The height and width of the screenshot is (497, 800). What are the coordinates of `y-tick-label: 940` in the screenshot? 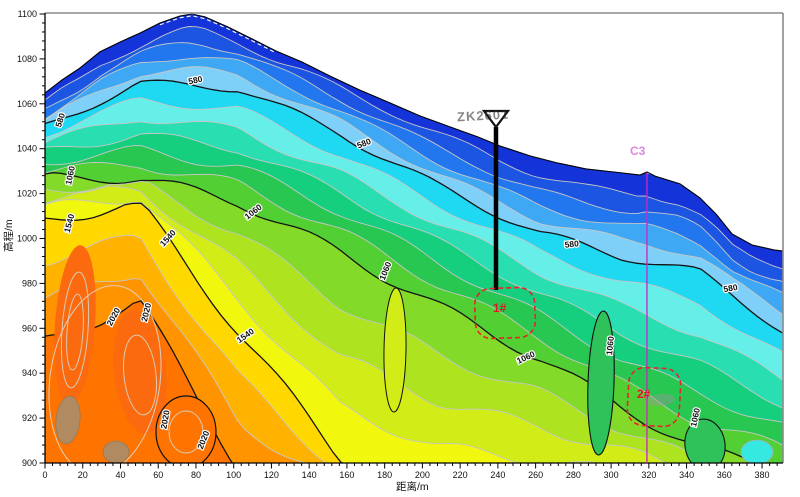 It's located at (29, 373).